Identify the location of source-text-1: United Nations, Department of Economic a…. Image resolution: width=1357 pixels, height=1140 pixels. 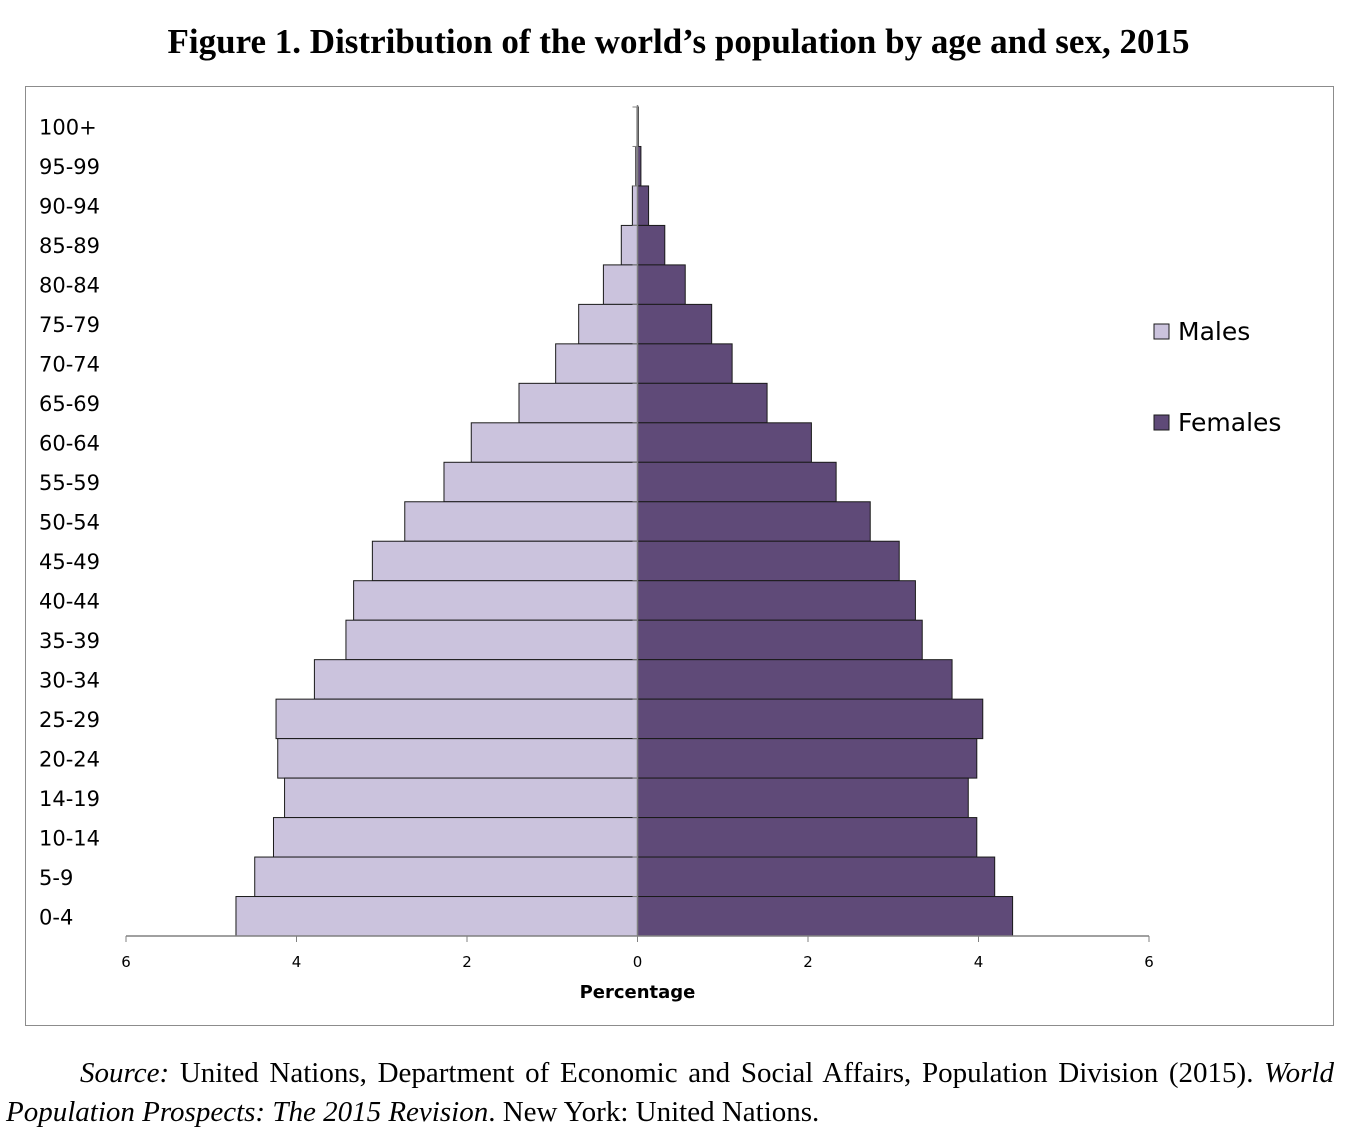
(717, 1073).